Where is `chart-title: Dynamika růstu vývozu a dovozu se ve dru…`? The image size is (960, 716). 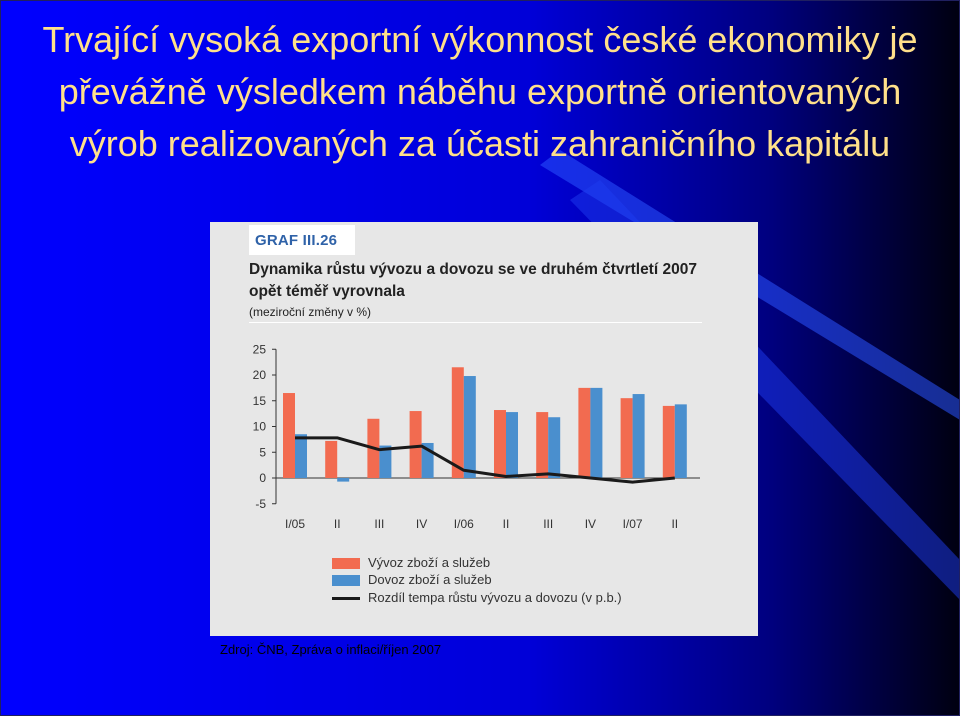
chart-title: Dynamika růstu vývozu a dovozu se ve dru… is located at coordinates (473, 280).